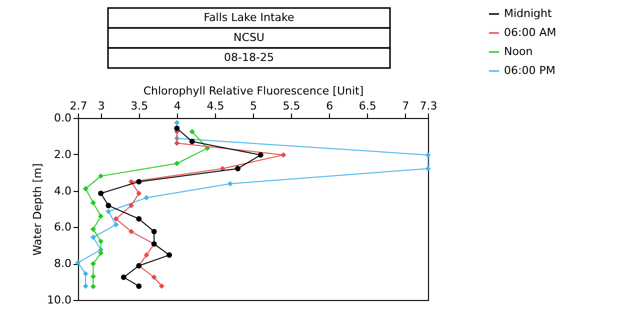  Describe the element at coordinates (406, 106) in the screenshot. I see `x-tick-label: 7` at that location.